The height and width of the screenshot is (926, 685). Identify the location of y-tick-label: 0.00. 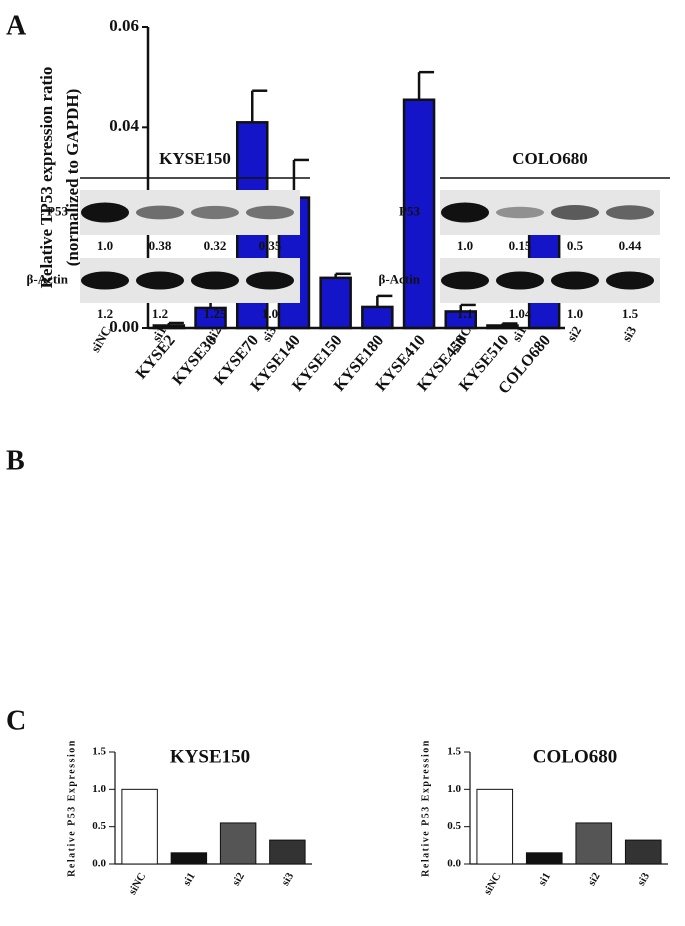
(124, 326).